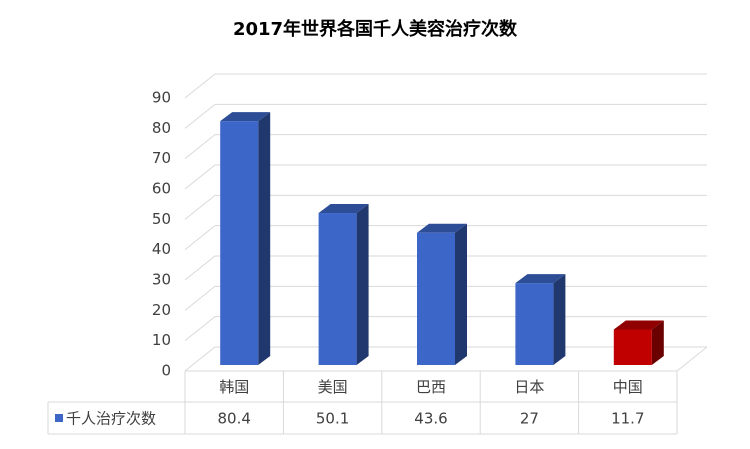  What do you see at coordinates (166, 371) in the screenshot?
I see `y-tick-label: 0` at bounding box center [166, 371].